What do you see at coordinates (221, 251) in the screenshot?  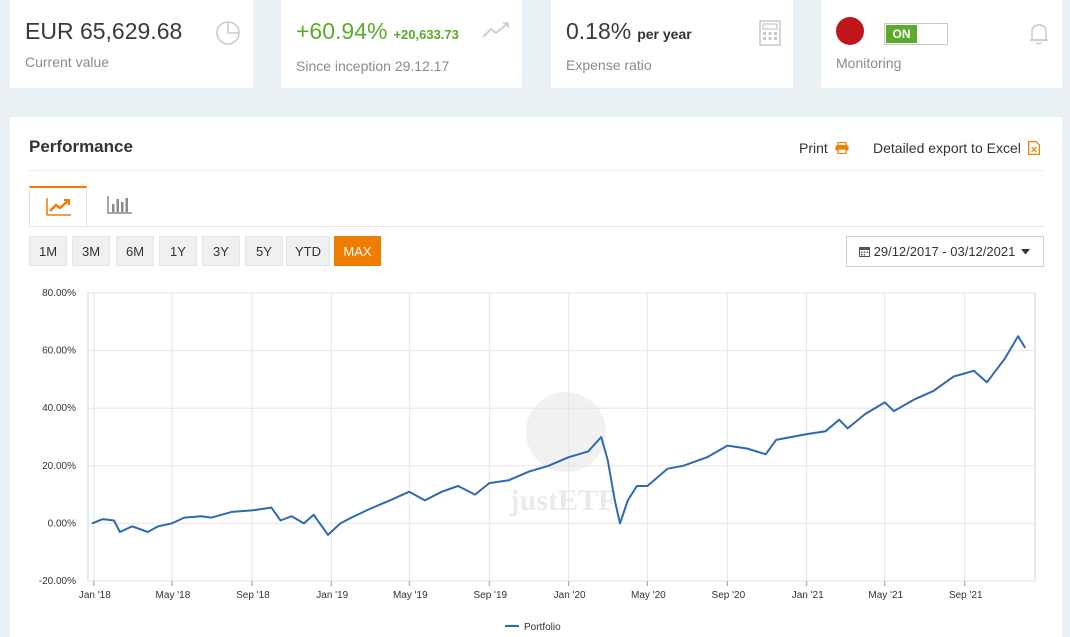 I see `range-button-3y: 3Y` at bounding box center [221, 251].